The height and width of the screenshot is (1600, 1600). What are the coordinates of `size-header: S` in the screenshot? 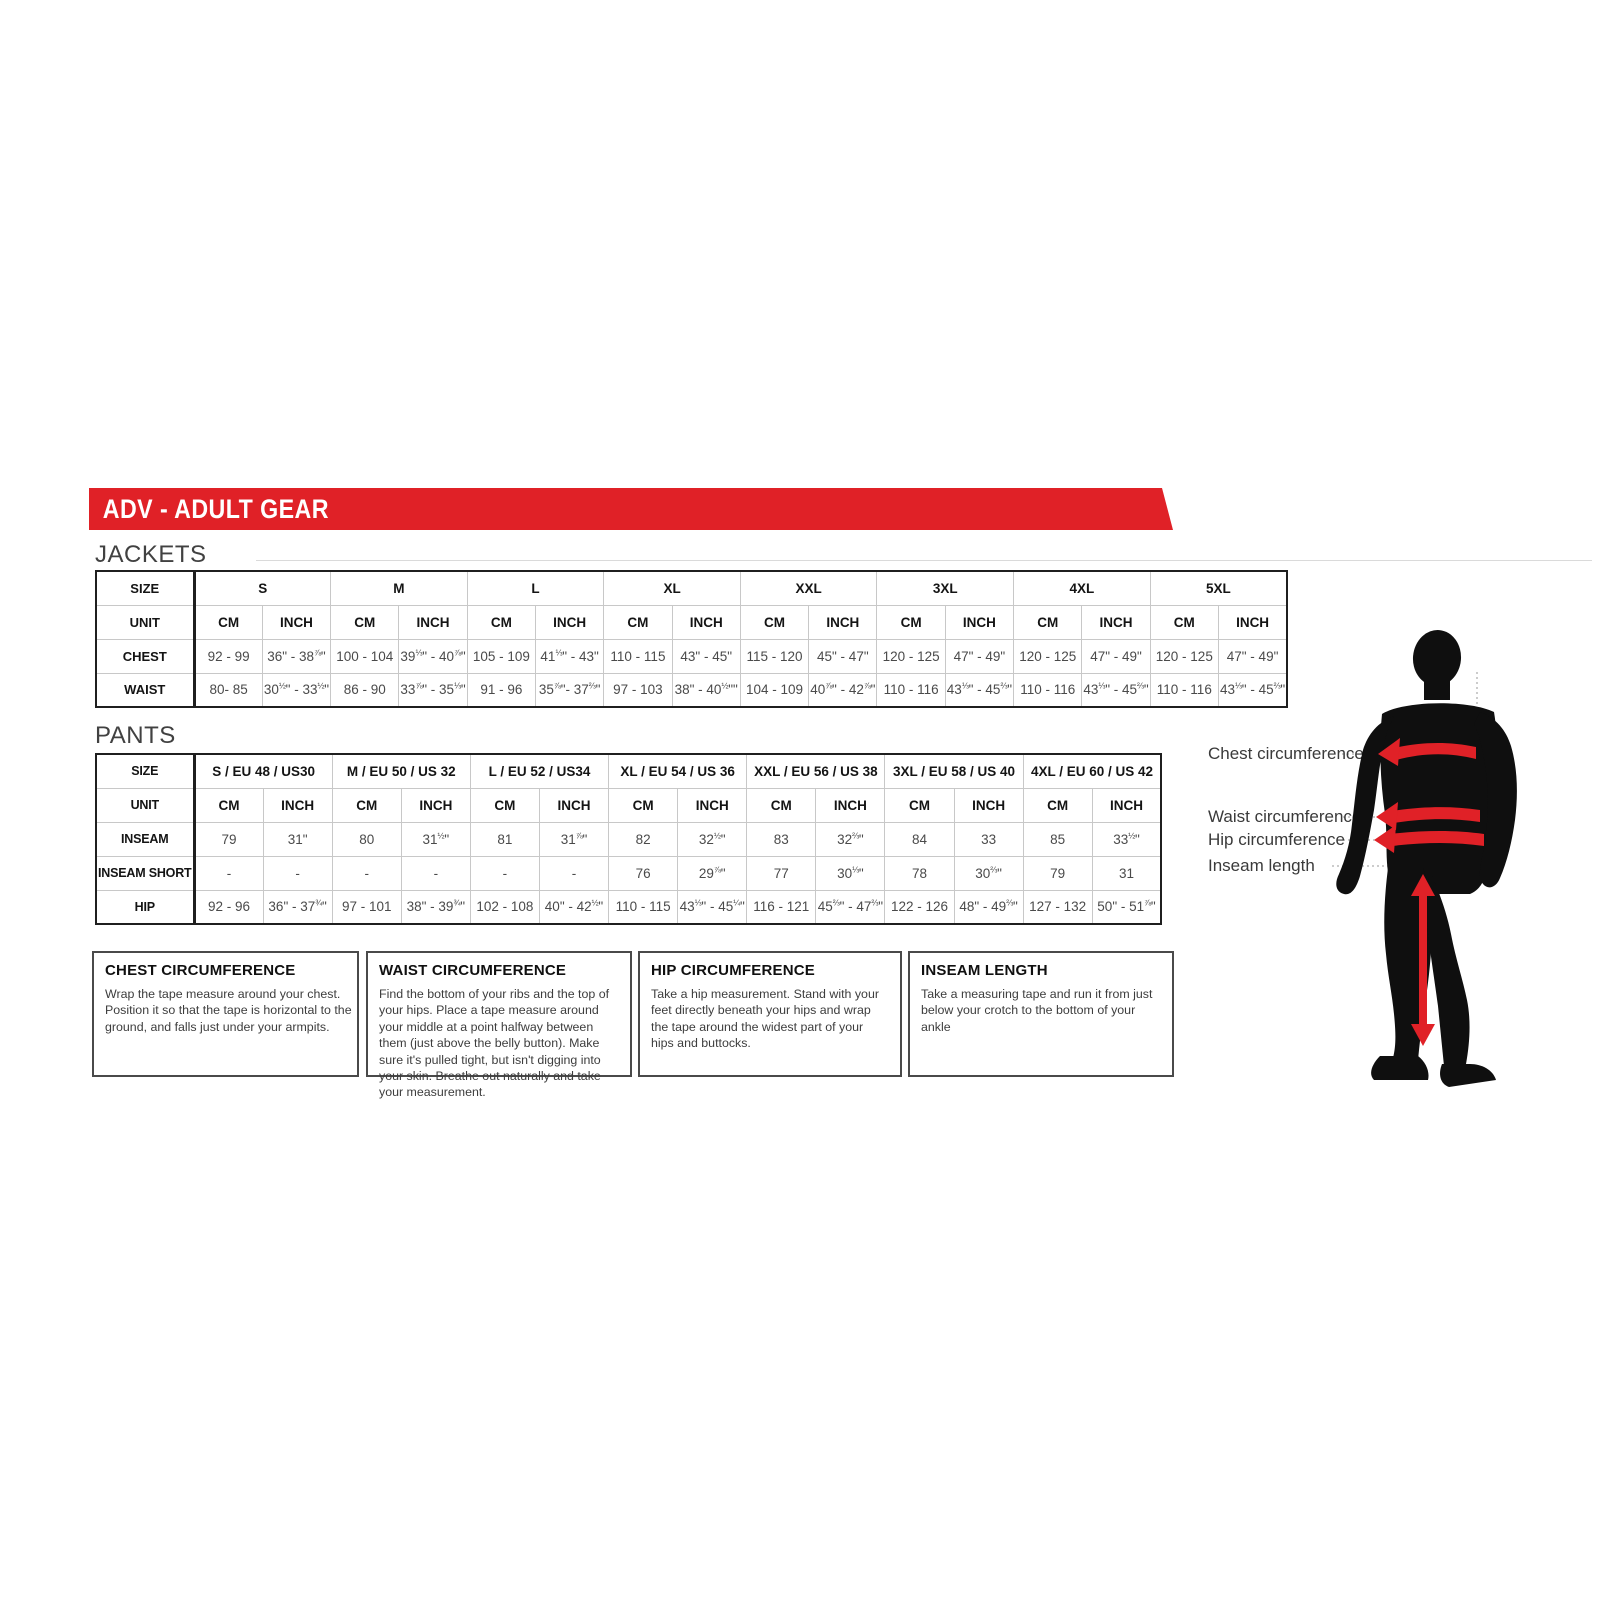 It's located at (262, 588).